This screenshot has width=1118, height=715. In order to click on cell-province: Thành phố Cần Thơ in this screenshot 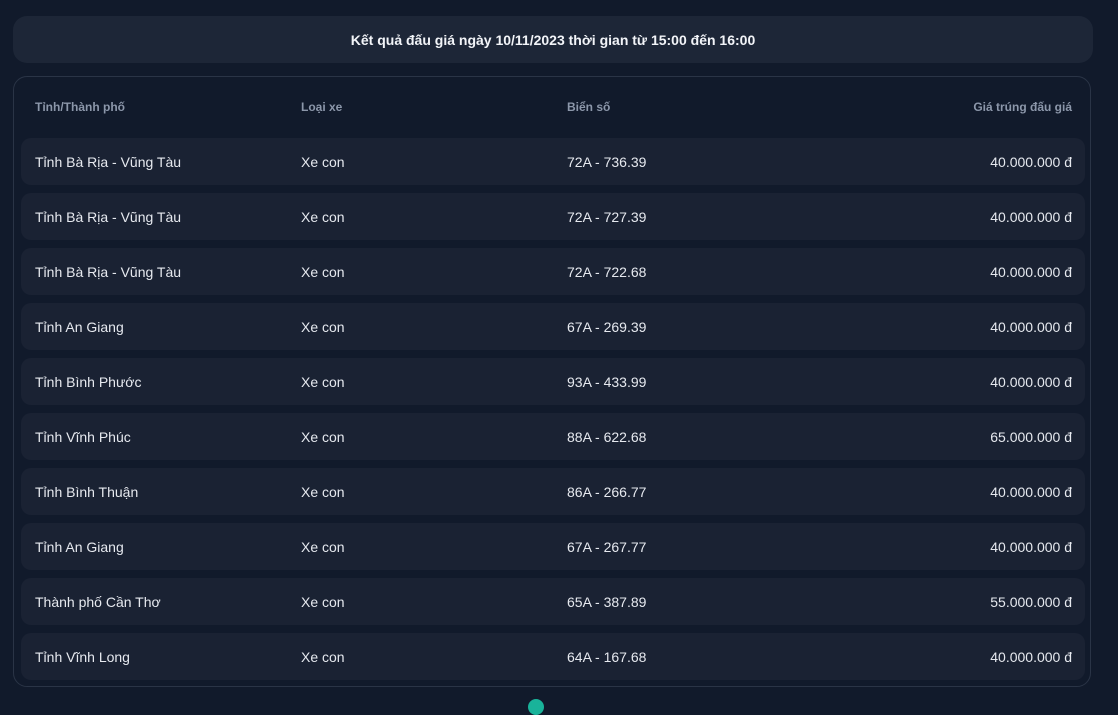, I will do `click(98, 601)`.